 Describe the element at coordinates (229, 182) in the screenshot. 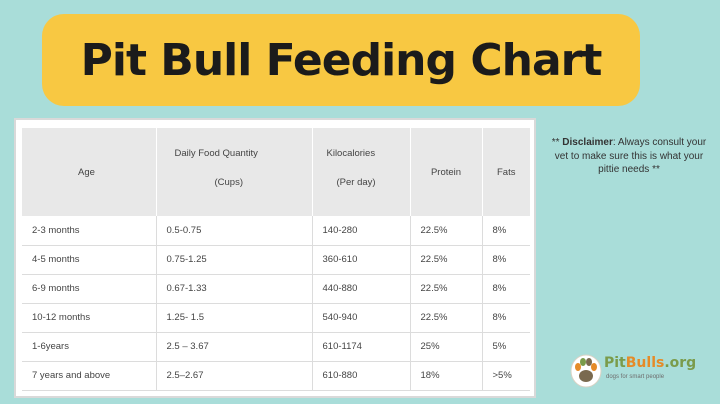

I see `header-food-unit: (Cups)` at that location.